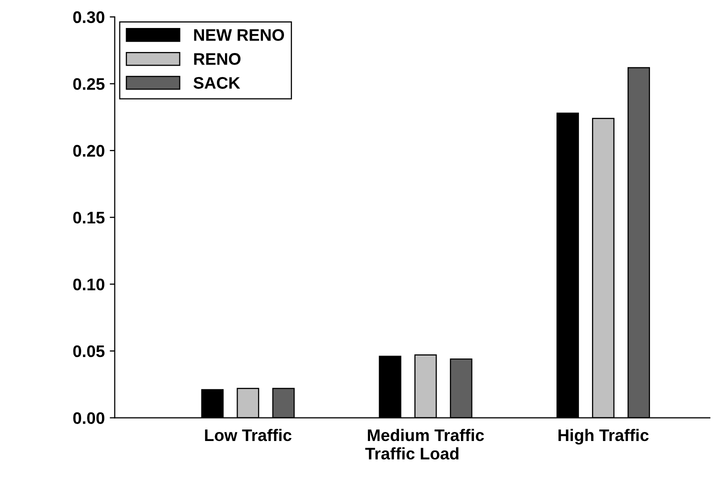 The image size is (717, 483). What do you see at coordinates (88, 150) in the screenshot?
I see `y-tick-label: 0.20` at bounding box center [88, 150].